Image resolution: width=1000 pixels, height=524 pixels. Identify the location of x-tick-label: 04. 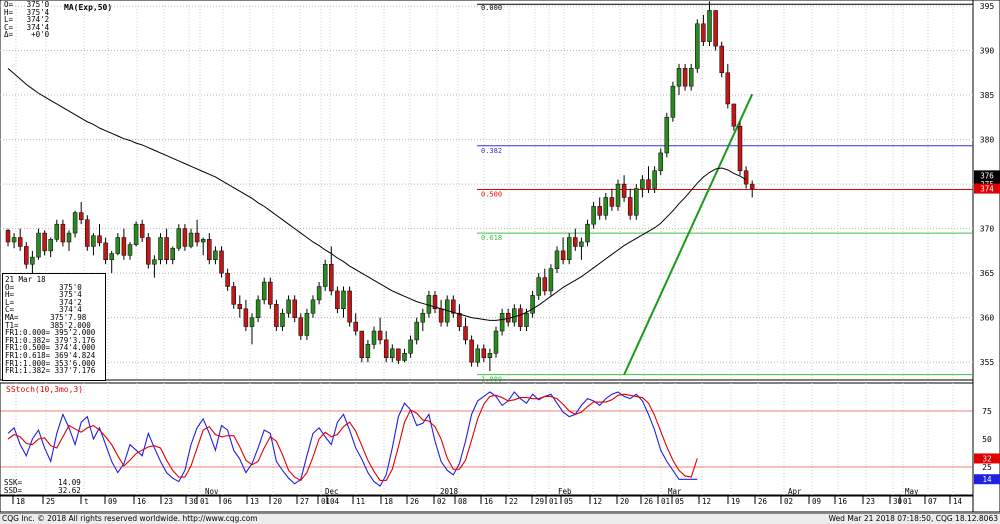
(335, 501).